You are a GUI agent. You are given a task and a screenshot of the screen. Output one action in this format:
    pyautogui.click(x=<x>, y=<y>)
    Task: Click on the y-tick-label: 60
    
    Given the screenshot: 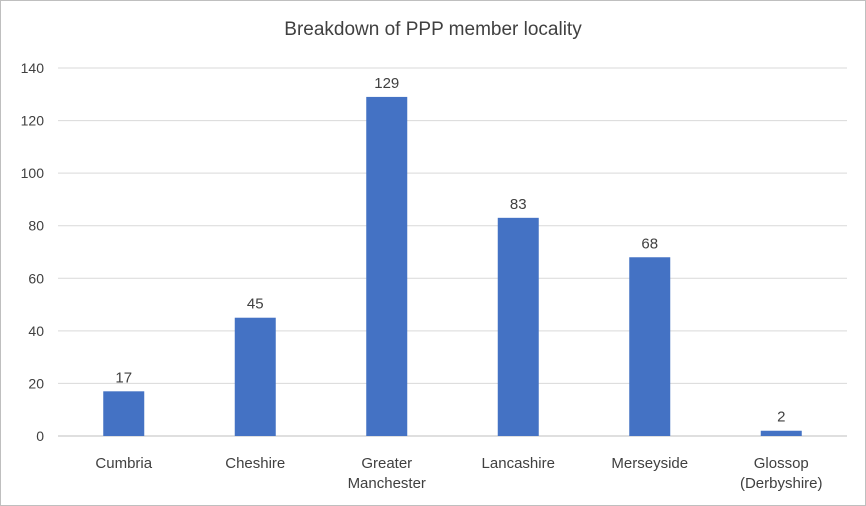 What is the action you would take?
    pyautogui.click(x=36, y=278)
    